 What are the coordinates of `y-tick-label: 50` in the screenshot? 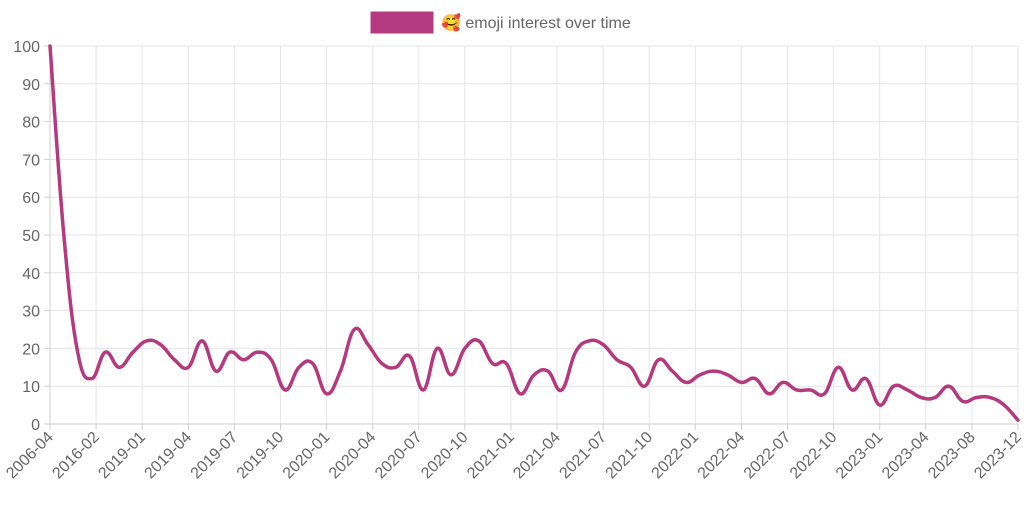 It's located at (31, 236).